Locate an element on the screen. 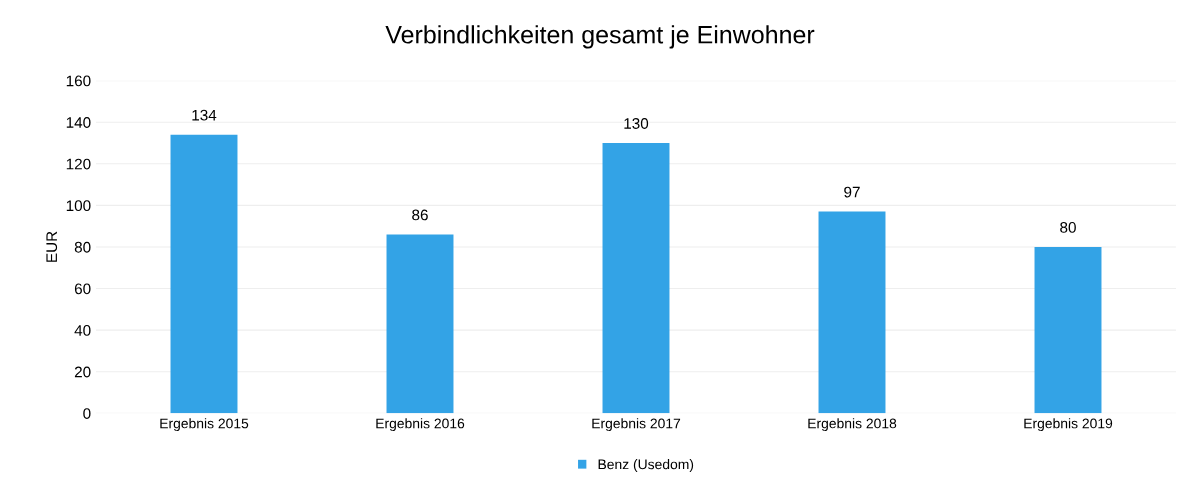 The image size is (1200, 504). chart-title: Verbindlichkeiten gesamt je Einwohner is located at coordinates (600, 37).